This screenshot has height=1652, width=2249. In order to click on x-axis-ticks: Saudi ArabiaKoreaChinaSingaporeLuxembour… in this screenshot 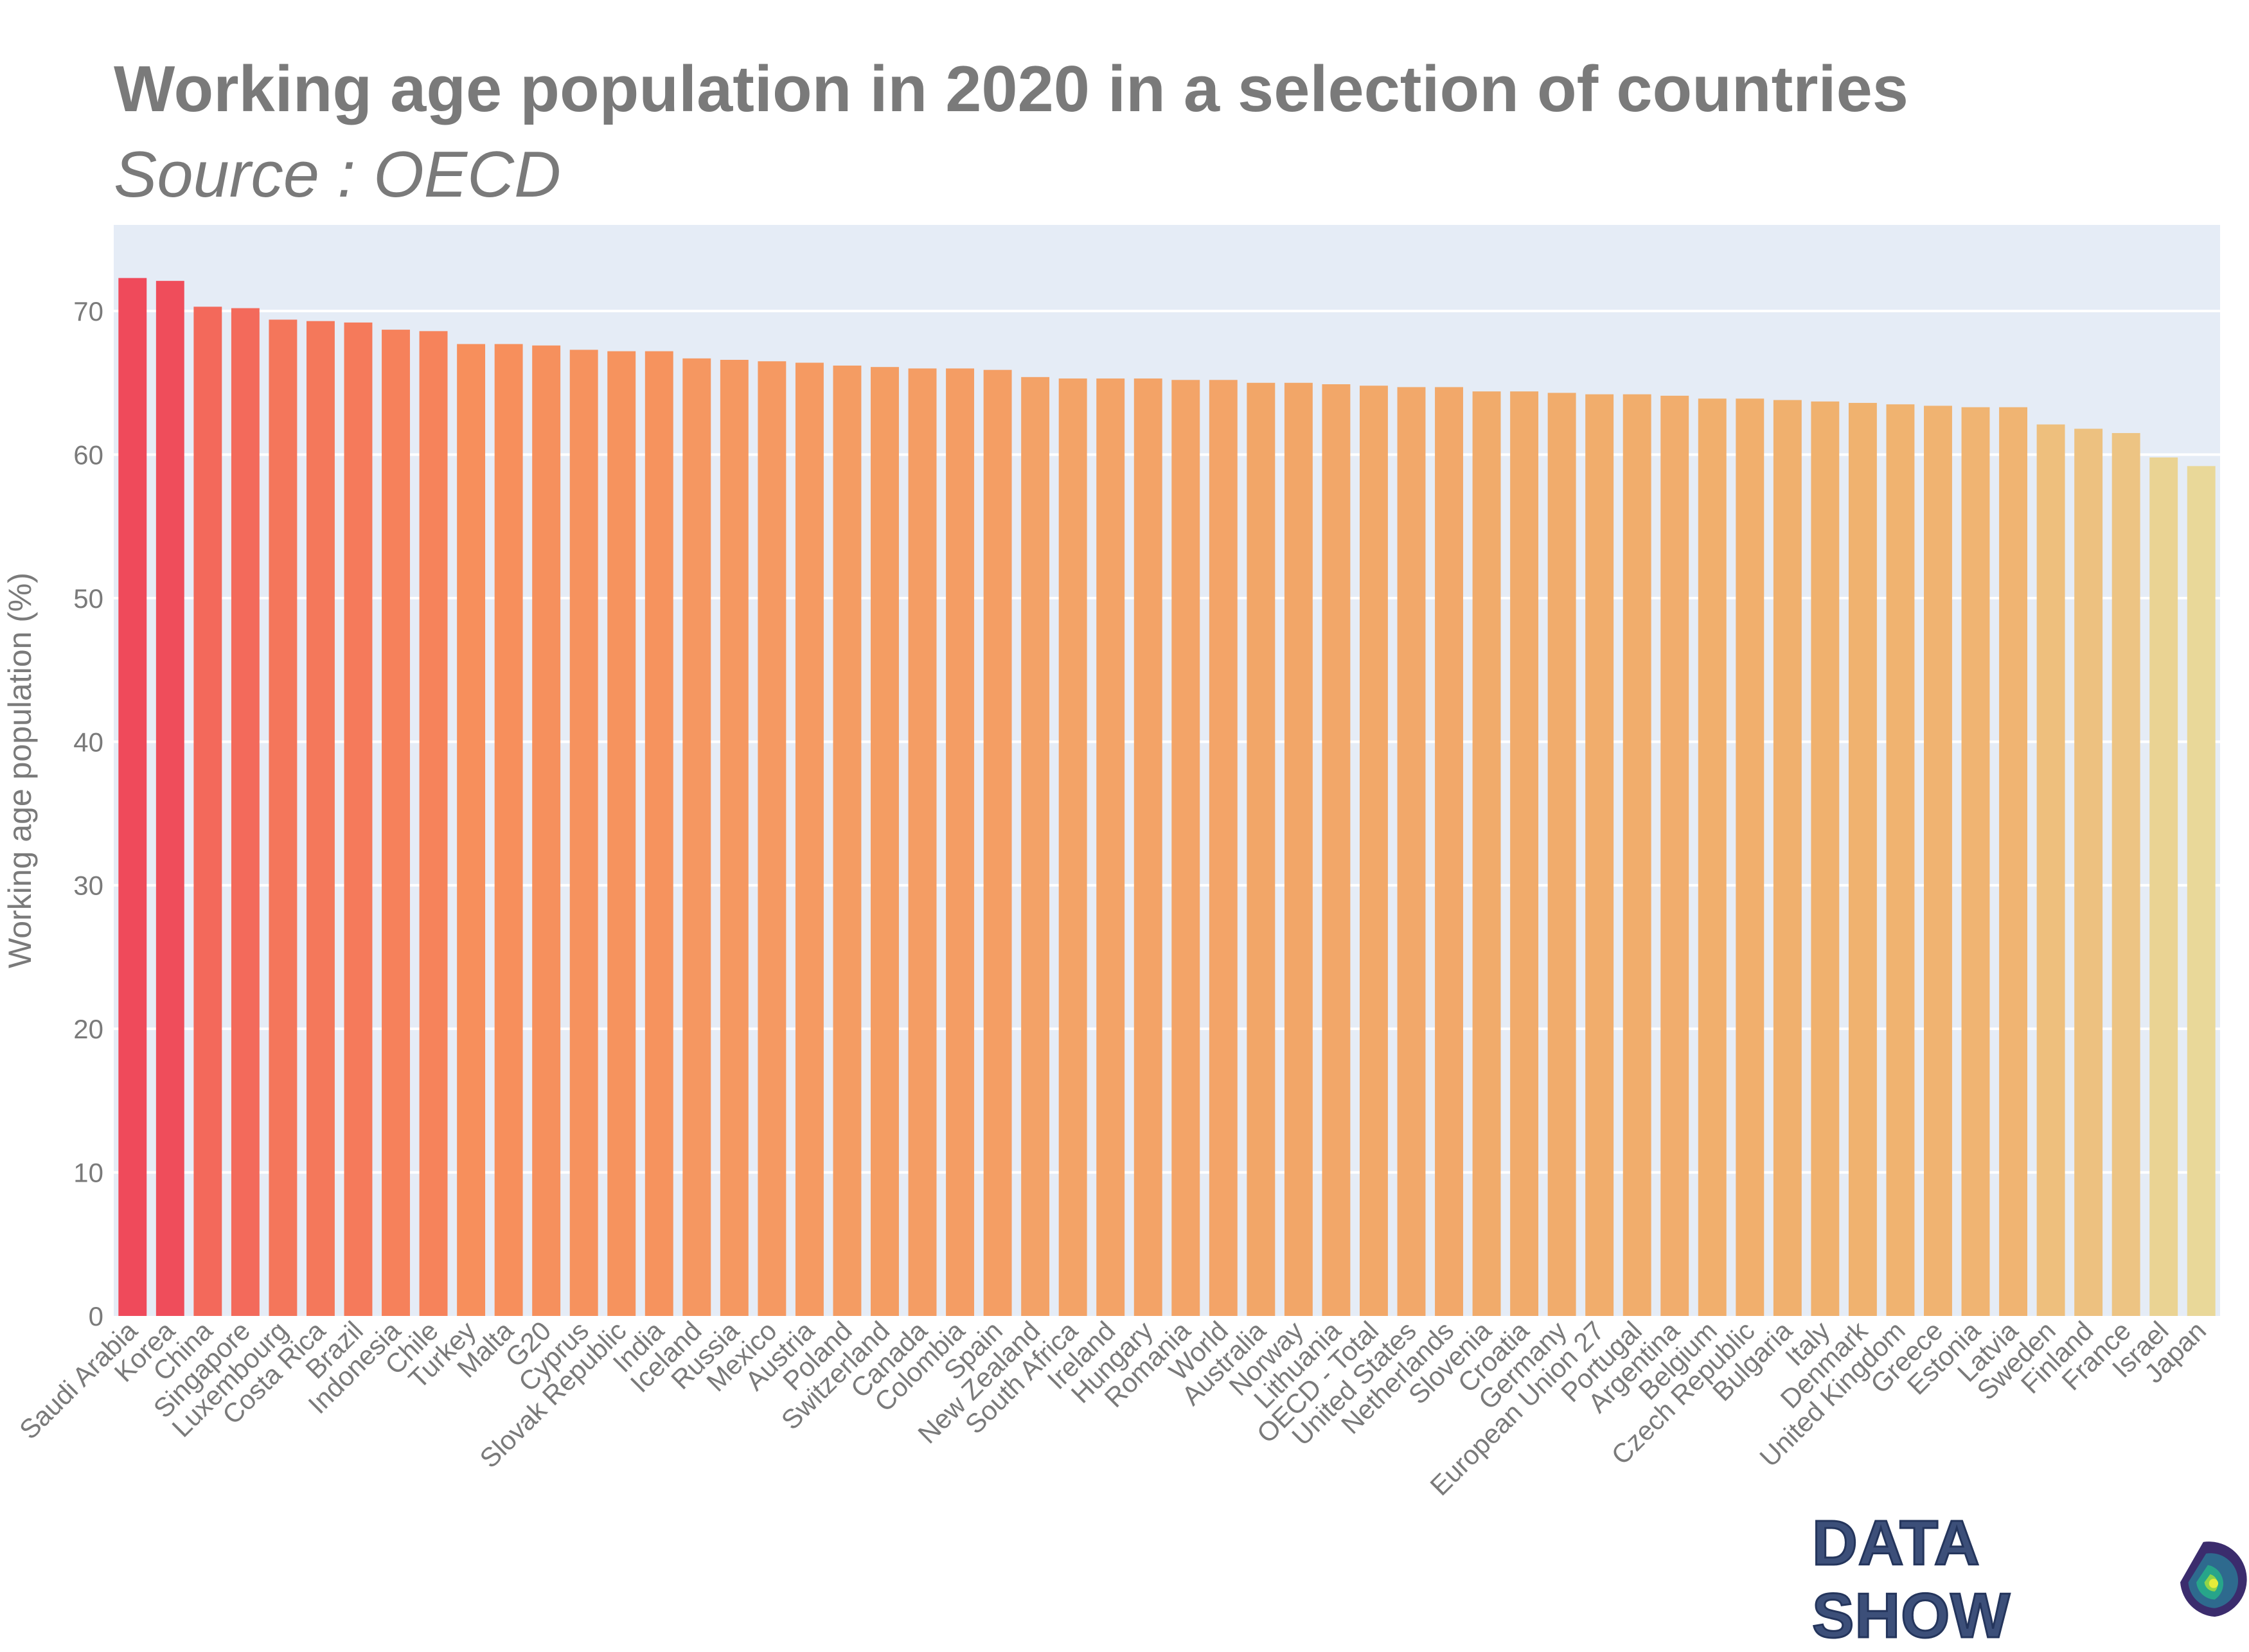, I will do `click(1112, 1408)`.